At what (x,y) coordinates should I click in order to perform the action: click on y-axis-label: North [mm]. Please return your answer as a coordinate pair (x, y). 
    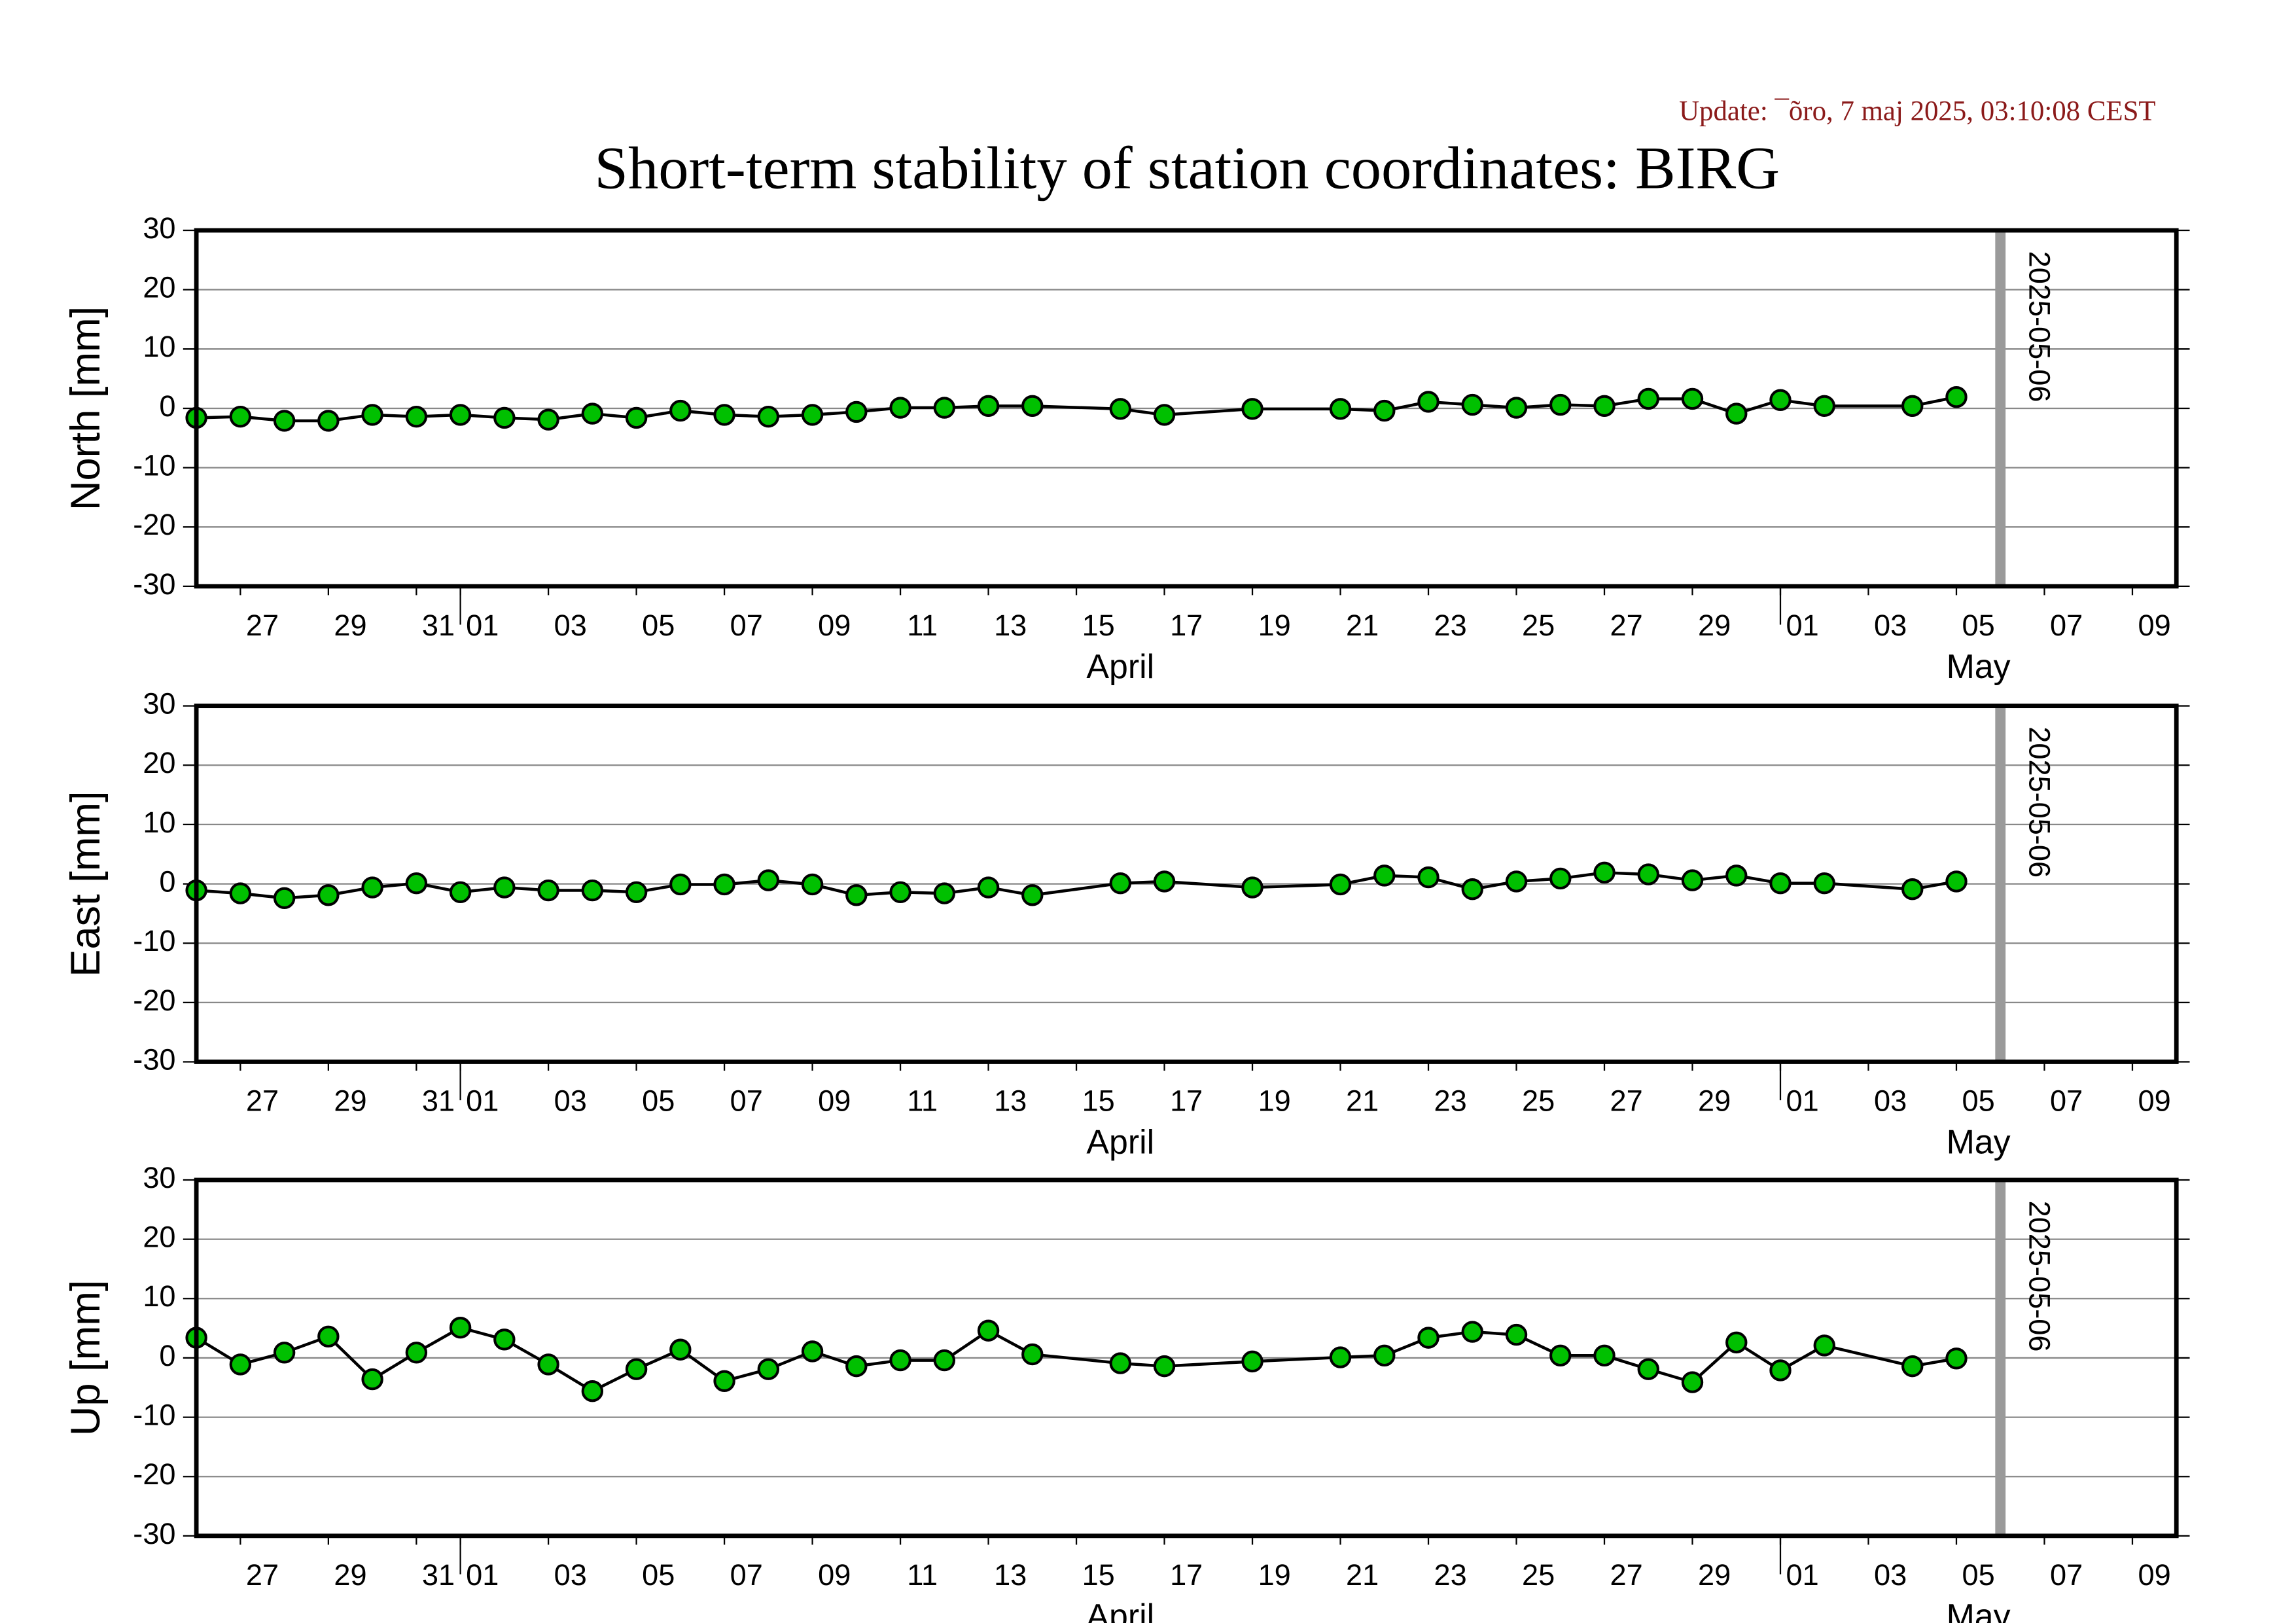
    Looking at the image, I should click on (86, 408).